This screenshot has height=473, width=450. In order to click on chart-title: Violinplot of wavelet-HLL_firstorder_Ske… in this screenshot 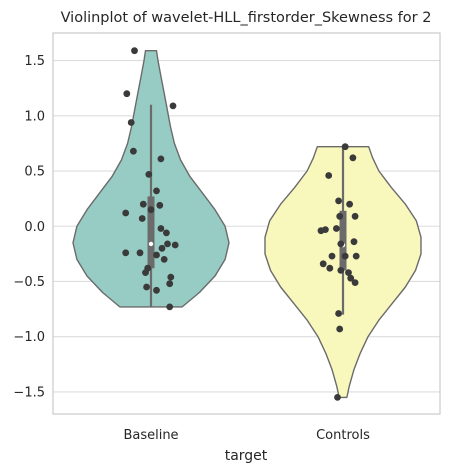, I will do `click(246, 18)`.